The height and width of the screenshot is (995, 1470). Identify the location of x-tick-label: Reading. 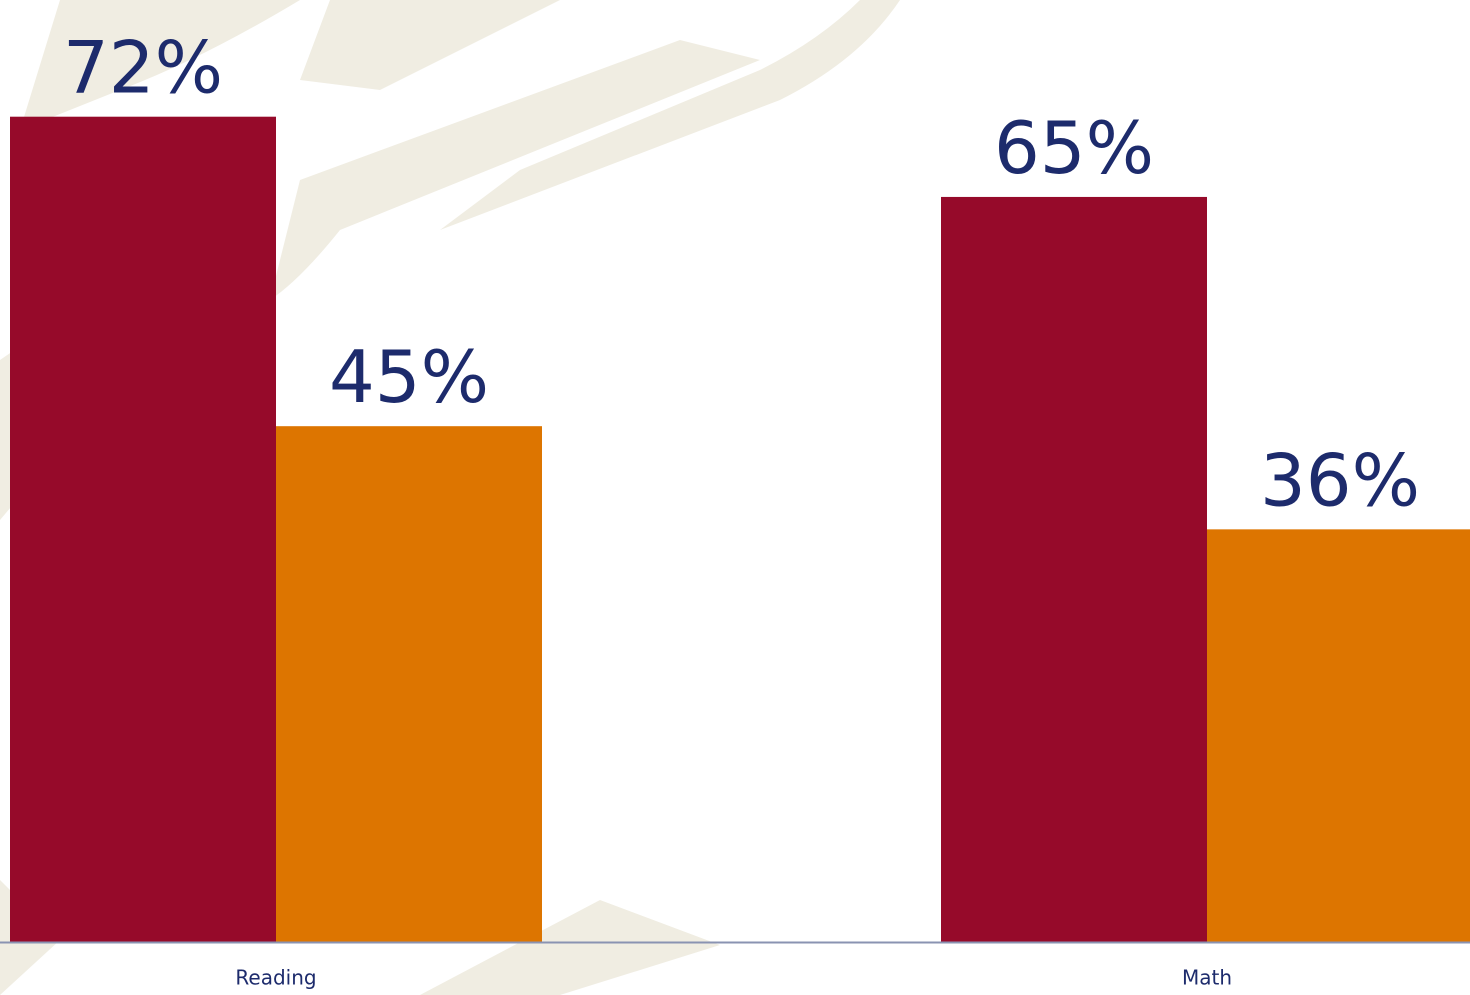
(275, 978).